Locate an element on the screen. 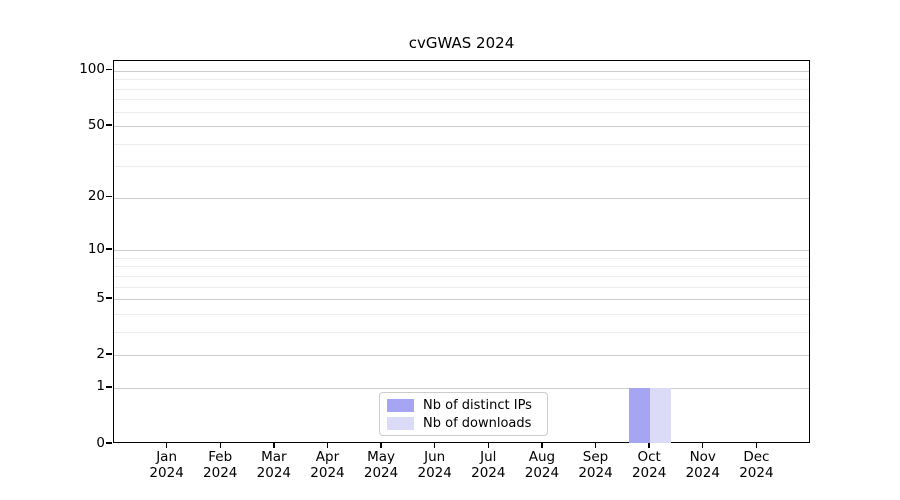 Image resolution: width=900 pixels, height=500 pixels. x-tick-label: Feb 2024 is located at coordinates (220, 465).